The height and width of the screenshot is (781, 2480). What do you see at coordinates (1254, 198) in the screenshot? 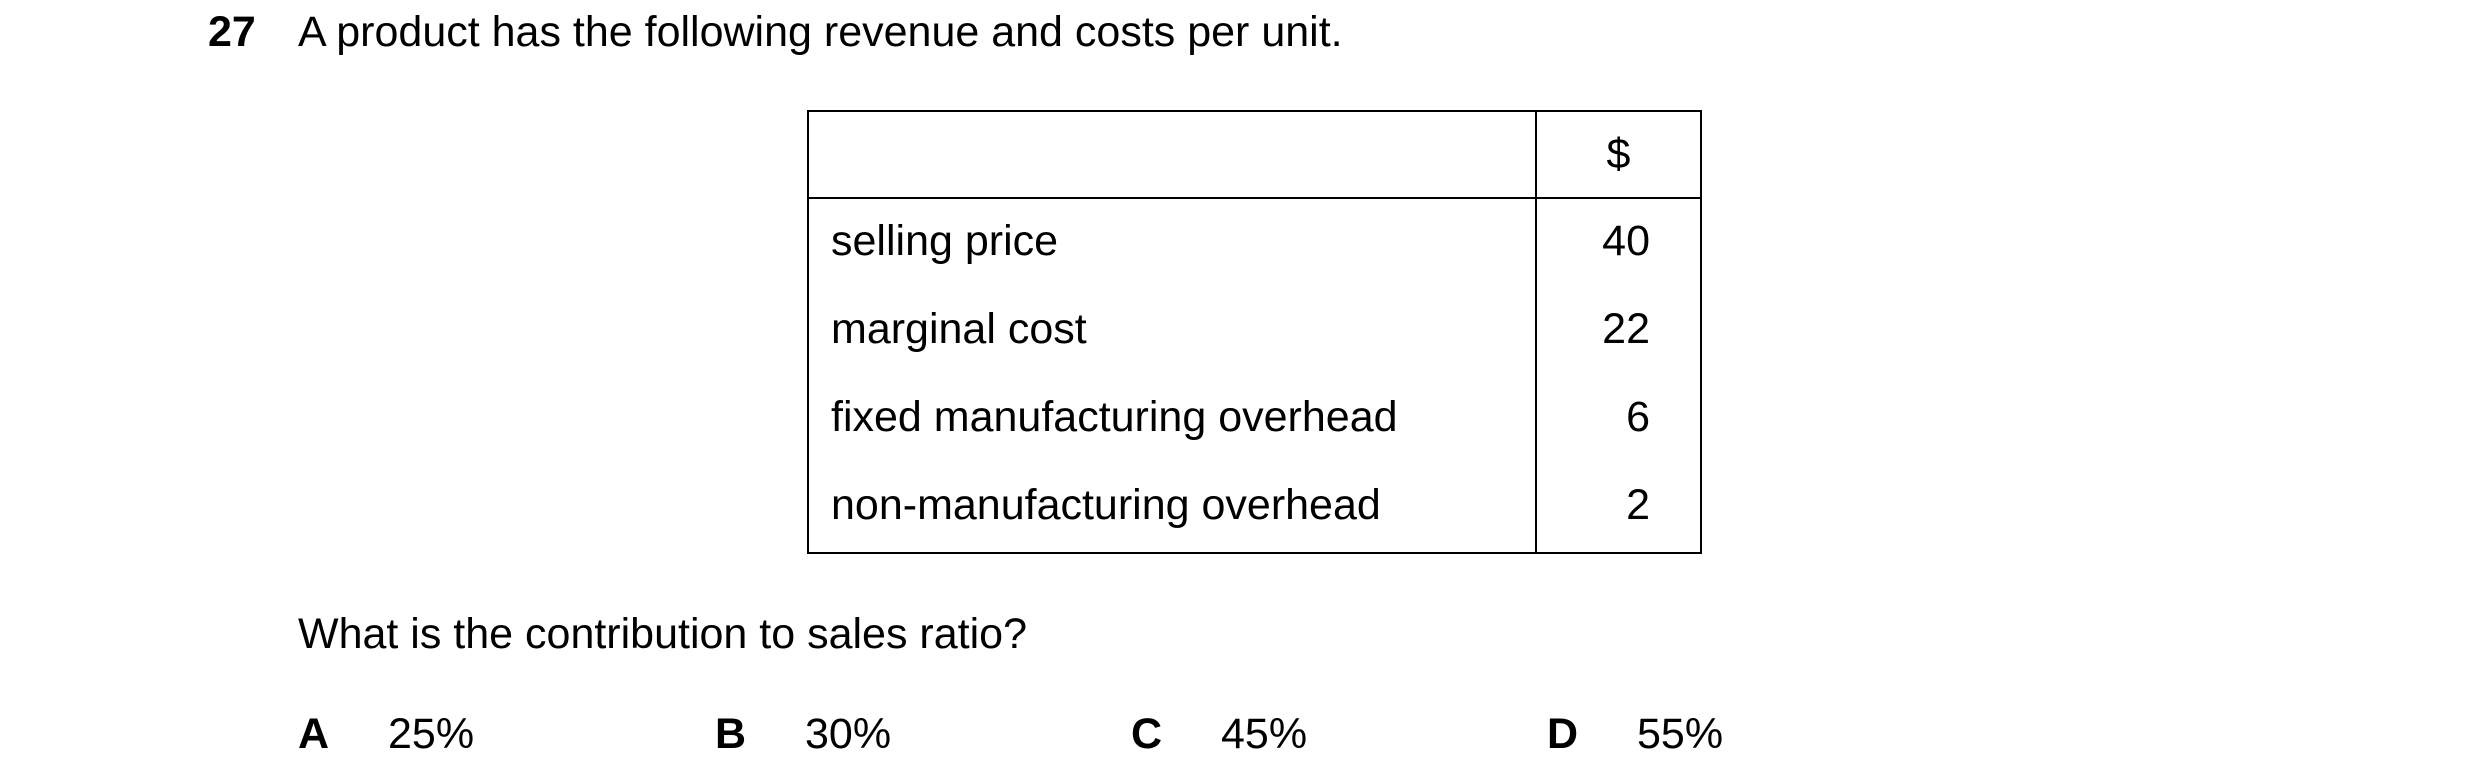
I see `table-header-divider` at bounding box center [1254, 198].